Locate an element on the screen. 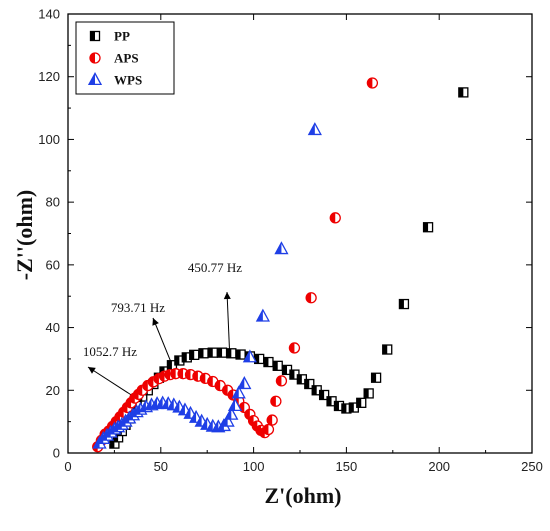  y-tick-label: 100 is located at coordinates (49, 139).